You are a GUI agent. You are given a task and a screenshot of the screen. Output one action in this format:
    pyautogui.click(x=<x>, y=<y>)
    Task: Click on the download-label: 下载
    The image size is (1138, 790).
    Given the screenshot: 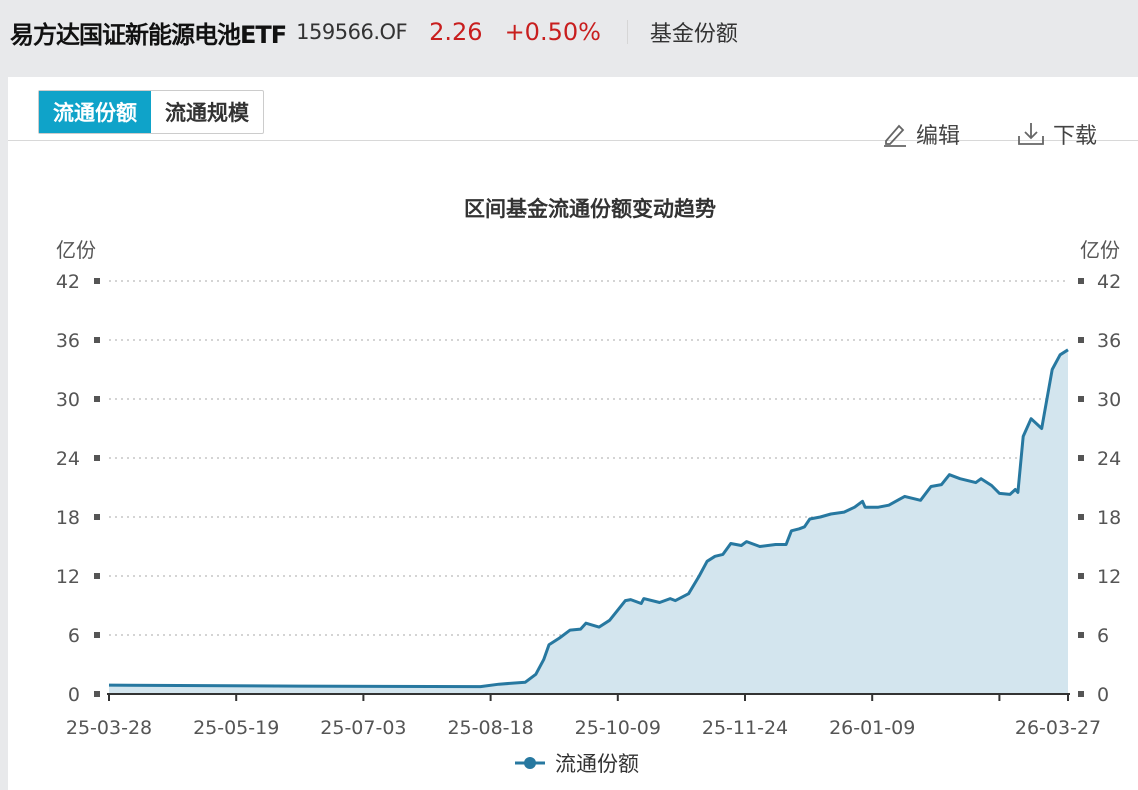 What is the action you would take?
    pyautogui.click(x=1075, y=136)
    